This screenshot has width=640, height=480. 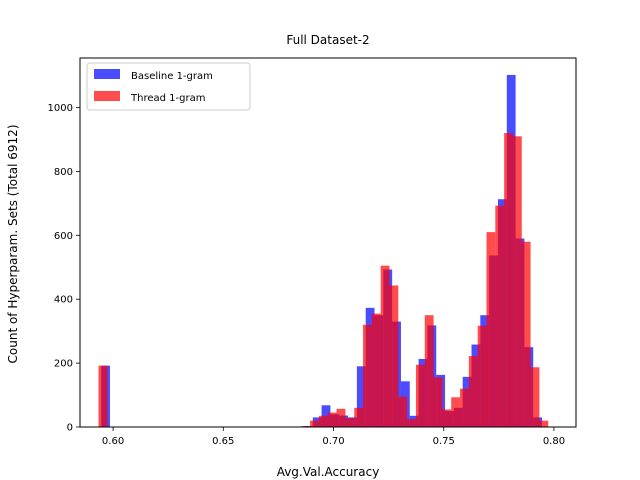 I want to click on x-tick-label: 0.80, so click(x=554, y=441).